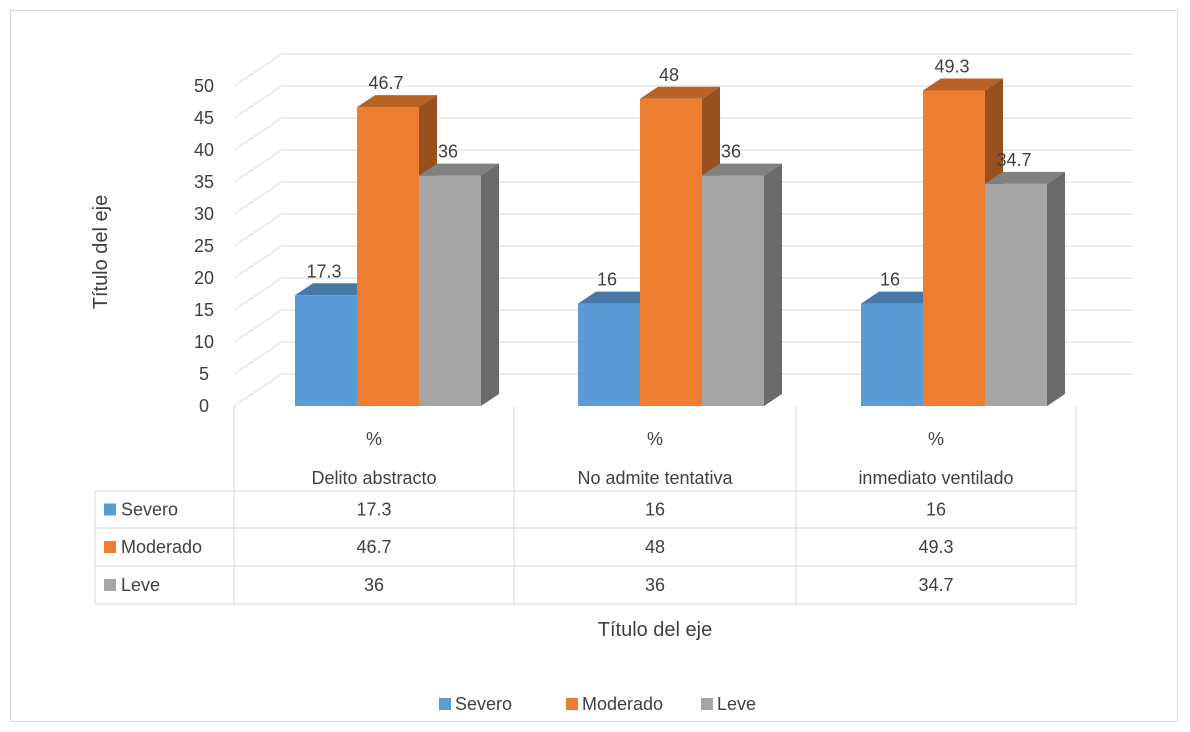 The image size is (1190, 732). Describe the element at coordinates (736, 704) in the screenshot. I see `legend-label: Leve` at that location.